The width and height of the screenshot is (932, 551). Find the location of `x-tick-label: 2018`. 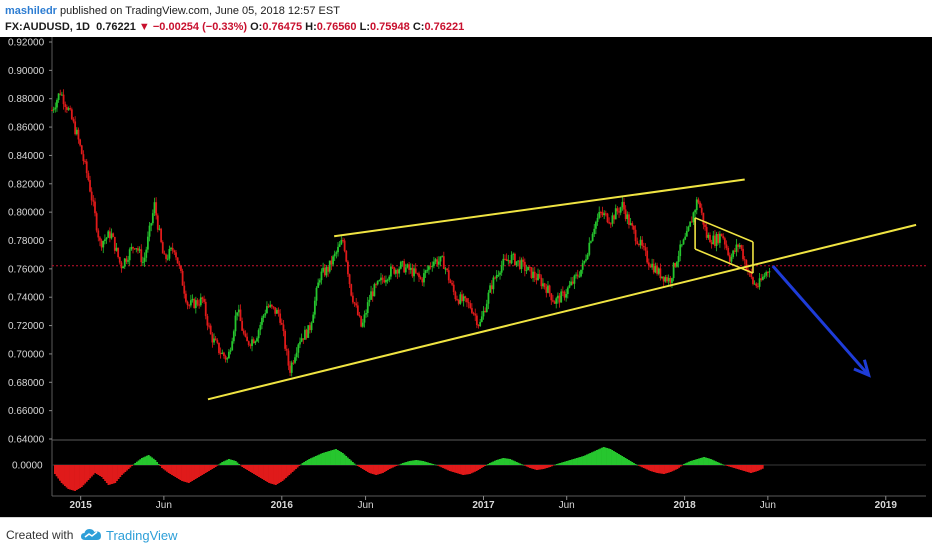

x-tick-label: 2018 is located at coordinates (685, 505).